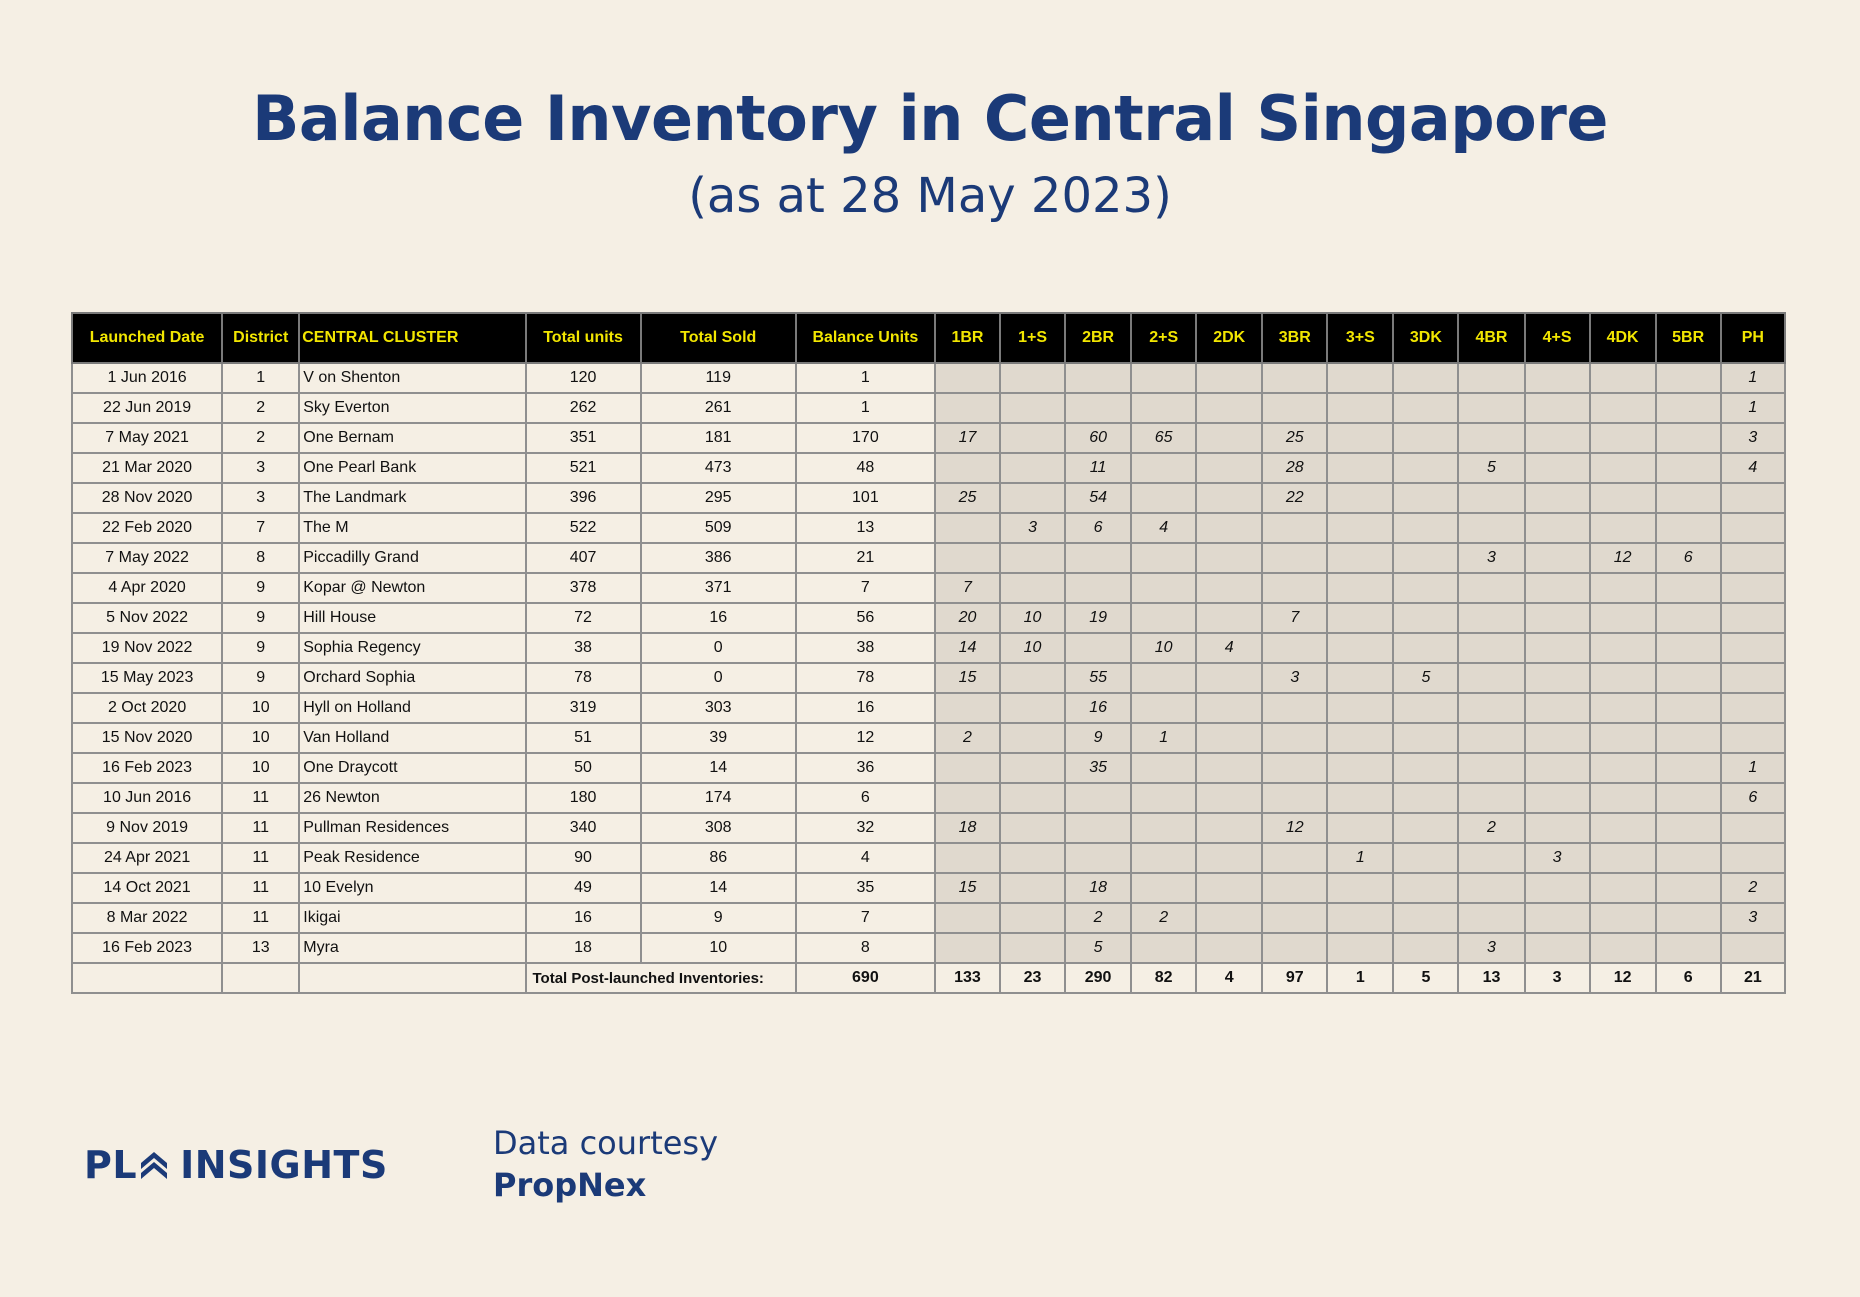 Image resolution: width=1860 pixels, height=1297 pixels. What do you see at coordinates (865, 648) in the screenshot?
I see `table-cell: 38` at bounding box center [865, 648].